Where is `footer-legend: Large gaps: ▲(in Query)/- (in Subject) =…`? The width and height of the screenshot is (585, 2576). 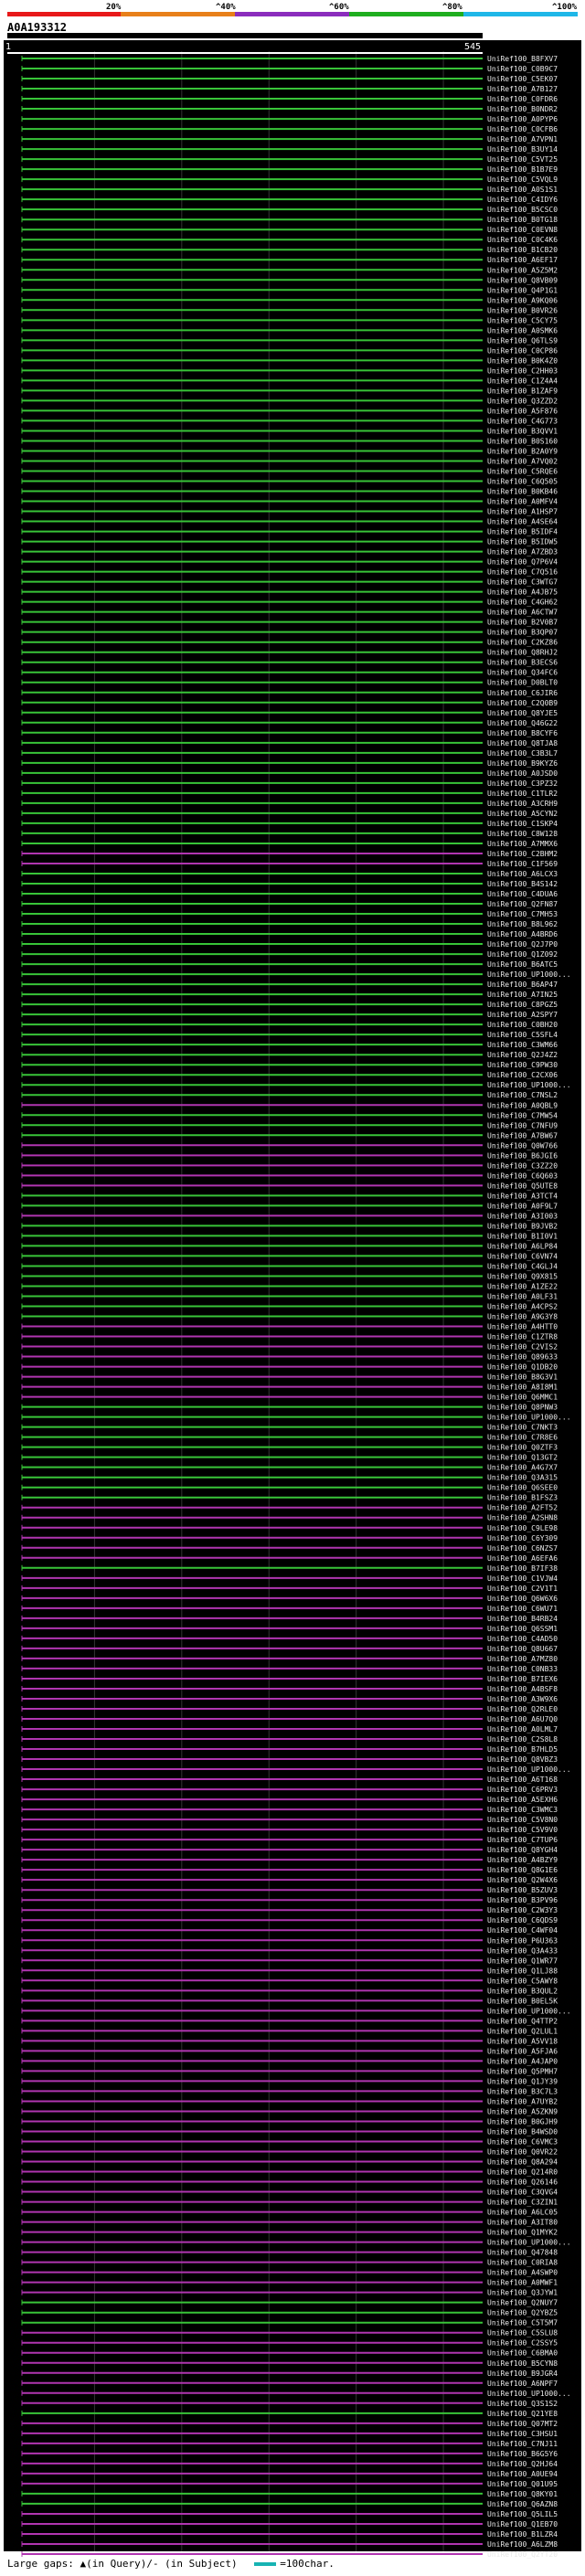 footer-legend: Large gaps: ▲(in Query)/- (in Subject) =… is located at coordinates (171, 2564).